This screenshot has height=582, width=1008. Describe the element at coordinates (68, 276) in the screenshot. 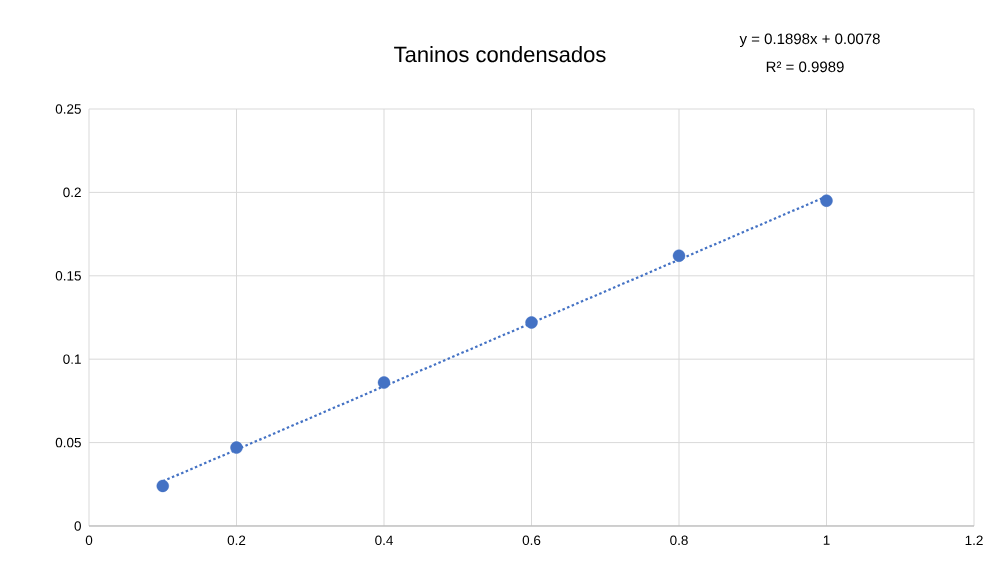

I see `y-tick-label: 0.15` at that location.